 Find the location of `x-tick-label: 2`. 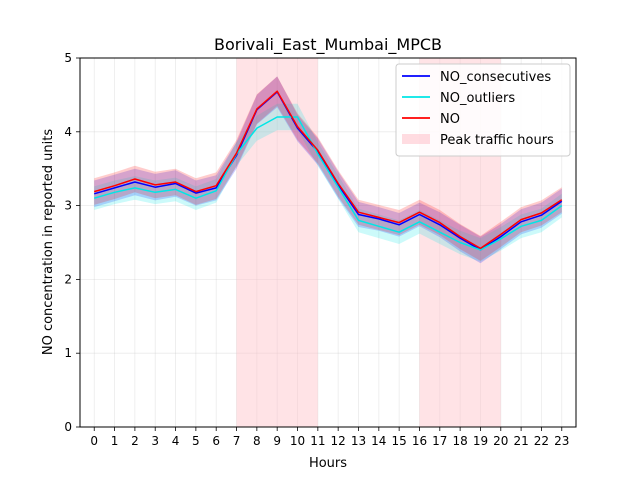

x-tick-label: 2 is located at coordinates (135, 441).